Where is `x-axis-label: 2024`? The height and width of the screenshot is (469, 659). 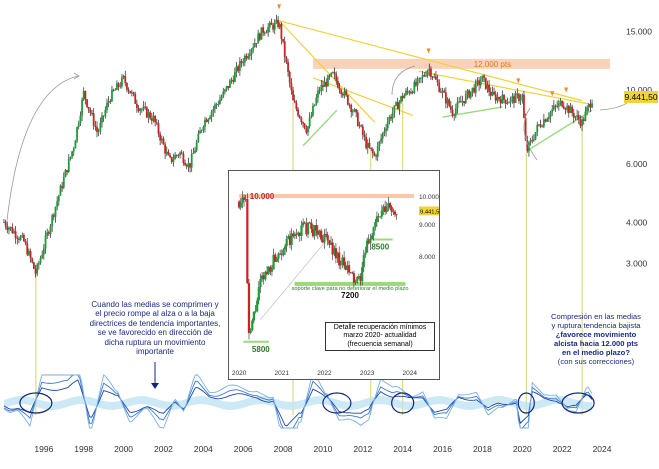 x-axis-label: 2024 is located at coordinates (602, 449).